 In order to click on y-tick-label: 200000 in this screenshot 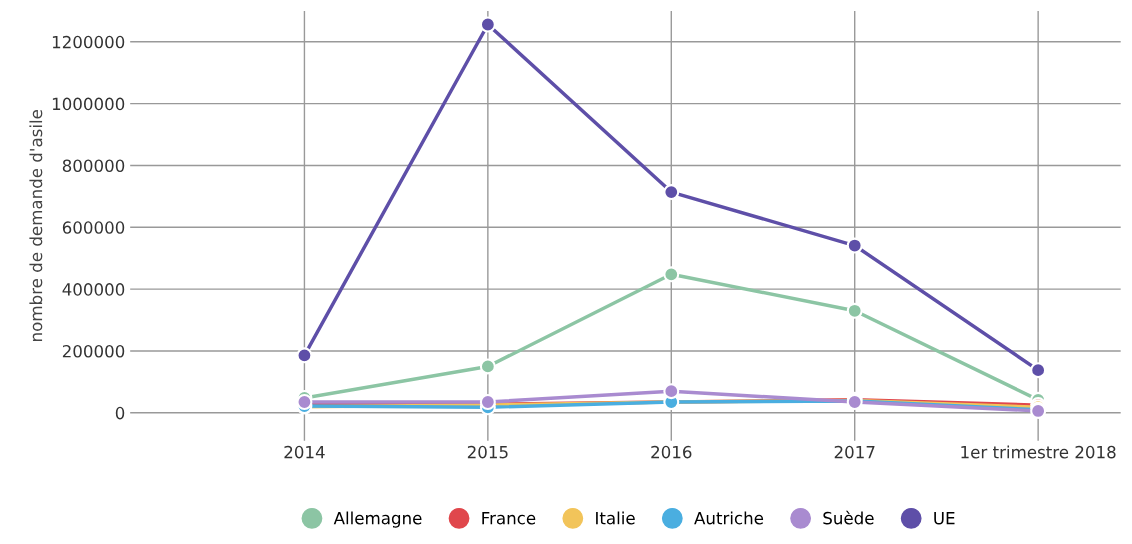, I will do `click(93, 351)`.